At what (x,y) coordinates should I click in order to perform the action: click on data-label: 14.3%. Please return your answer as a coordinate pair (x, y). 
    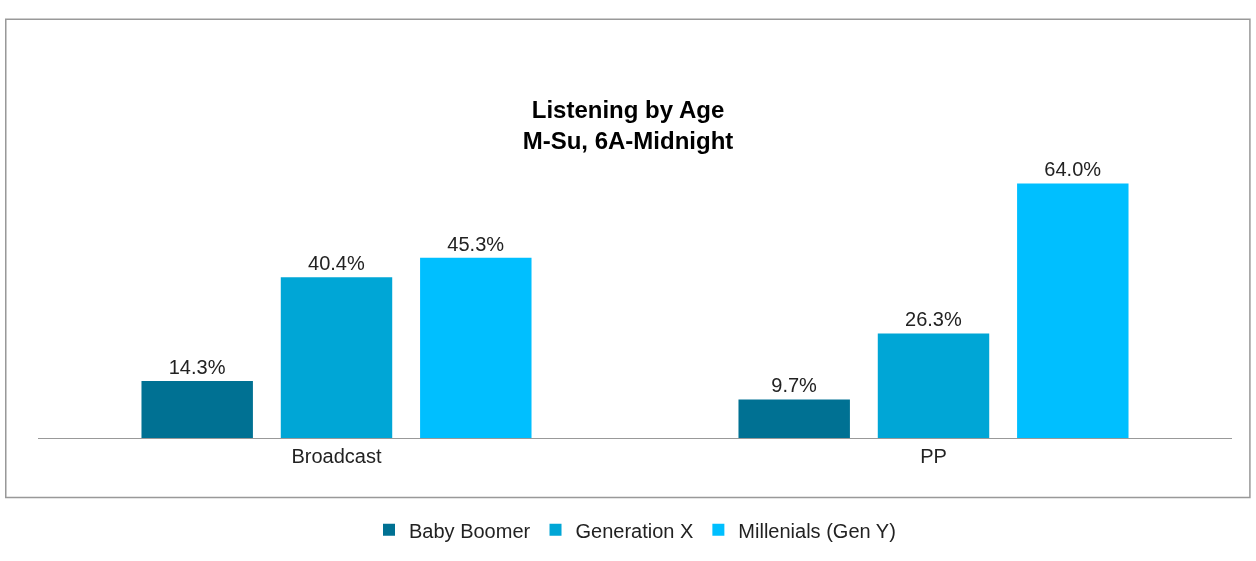
    Looking at the image, I should click on (197, 367).